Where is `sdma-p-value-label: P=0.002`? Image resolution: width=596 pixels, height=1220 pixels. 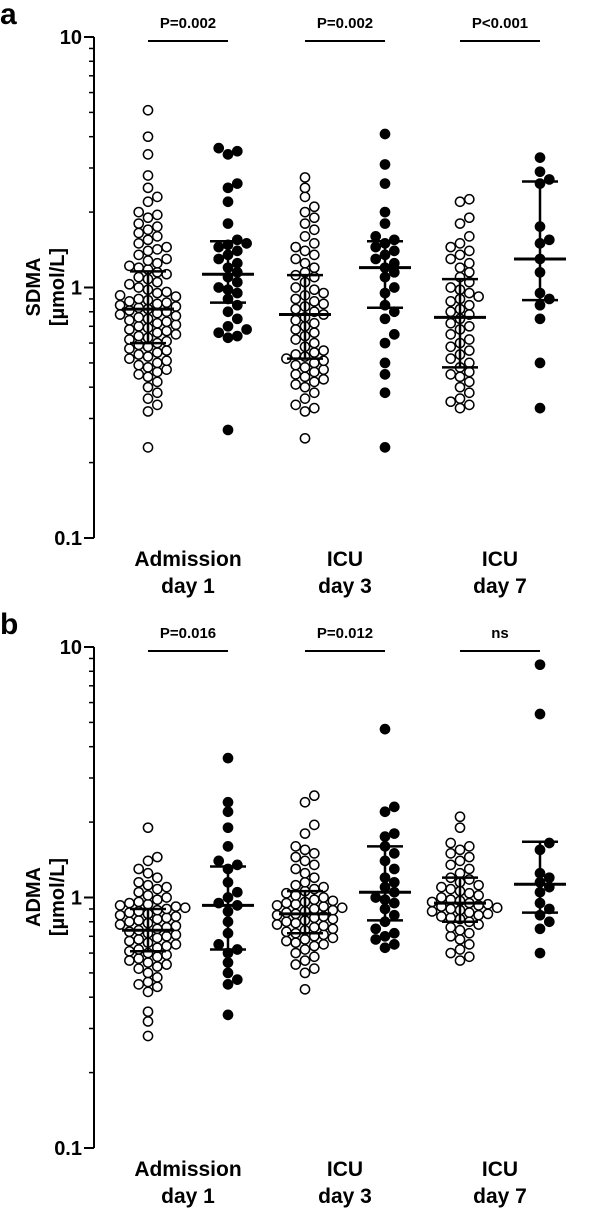 sdma-p-value-label: P=0.002 is located at coordinates (188, 23).